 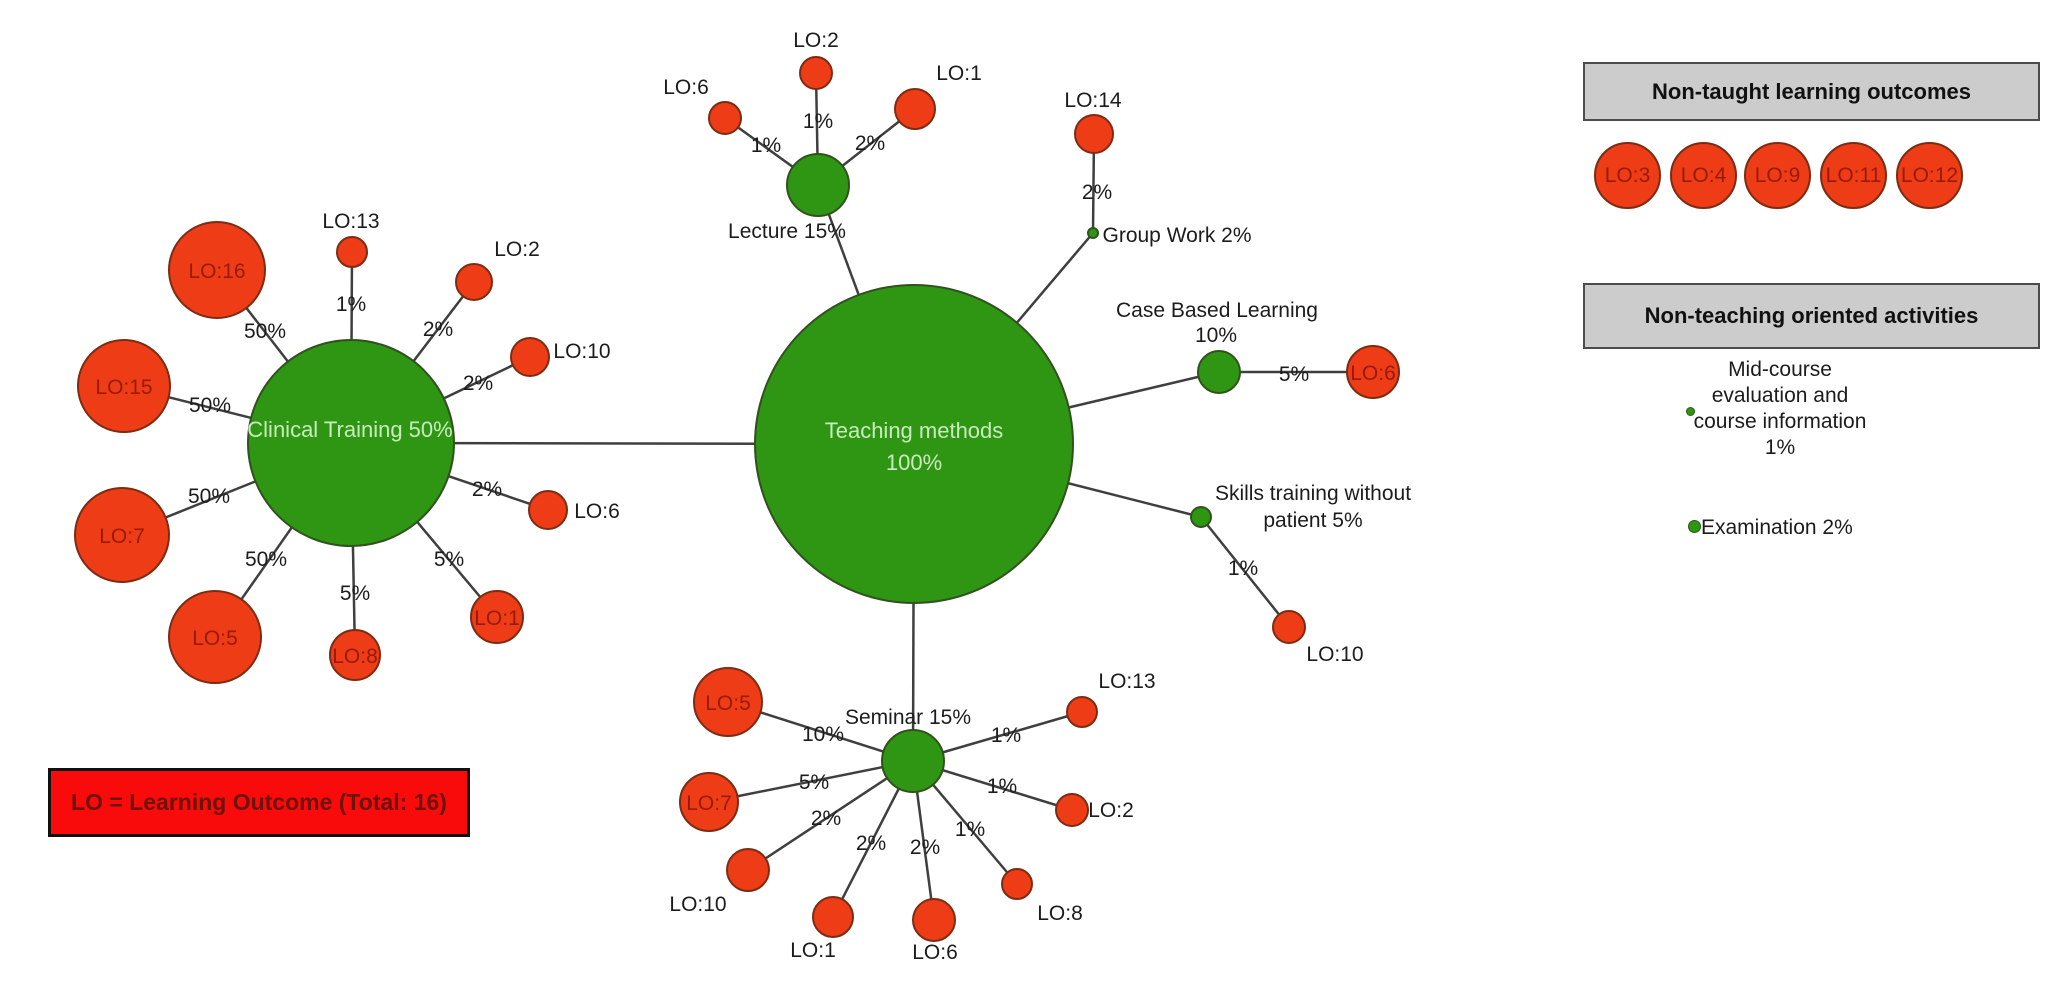 I want to click on legend-lo12-circle: LO:12, so click(x=1929, y=175).